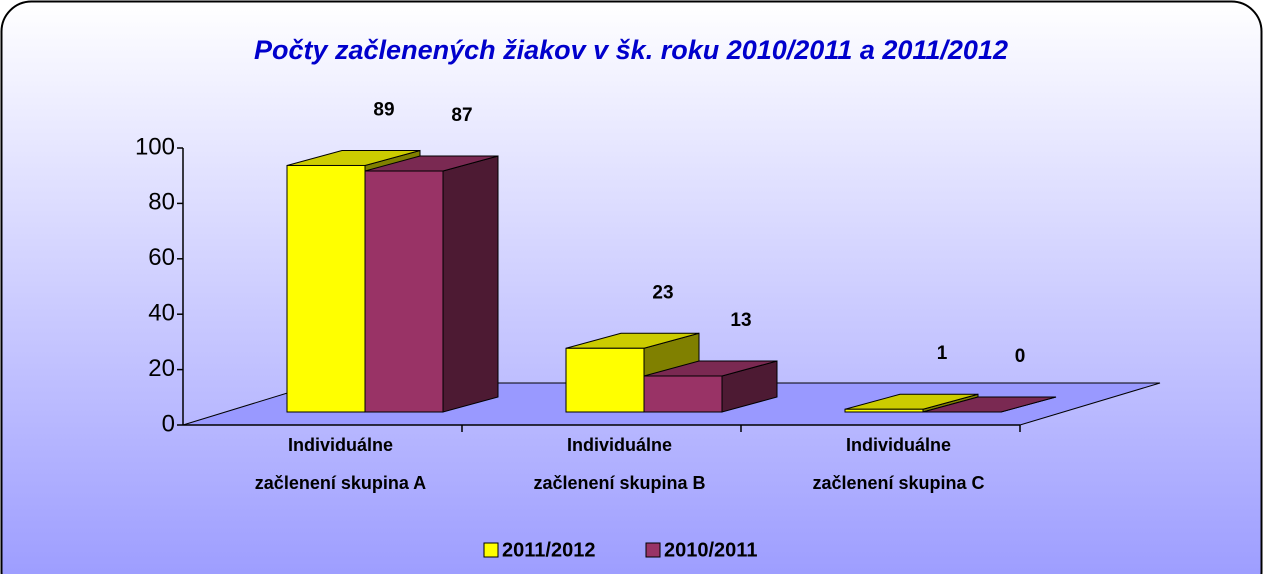 The width and height of the screenshot is (1263, 579). Describe the element at coordinates (619, 464) in the screenshot. I see `x-tick-label: Individuálne začlenení skupina B` at that location.